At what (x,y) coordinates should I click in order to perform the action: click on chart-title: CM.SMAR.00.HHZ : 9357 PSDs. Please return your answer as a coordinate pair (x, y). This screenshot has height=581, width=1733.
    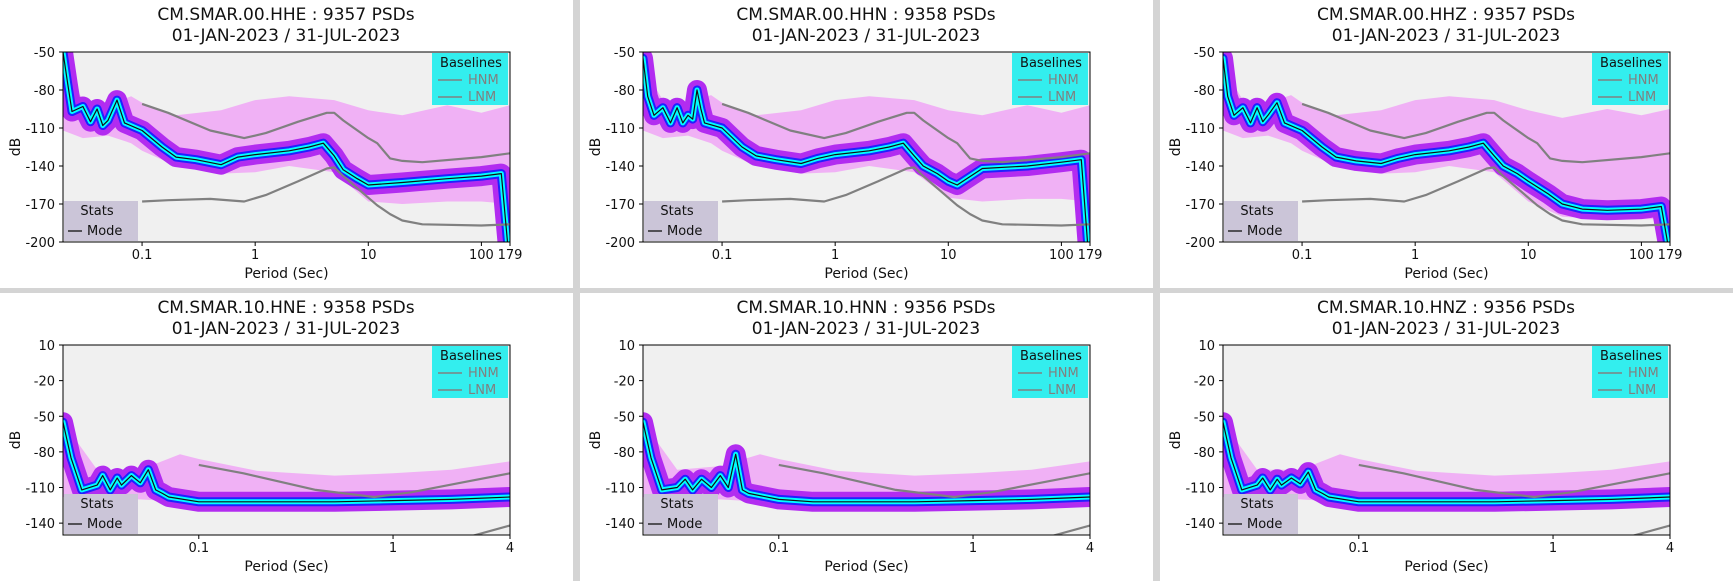
    Looking at the image, I should click on (1446, 15).